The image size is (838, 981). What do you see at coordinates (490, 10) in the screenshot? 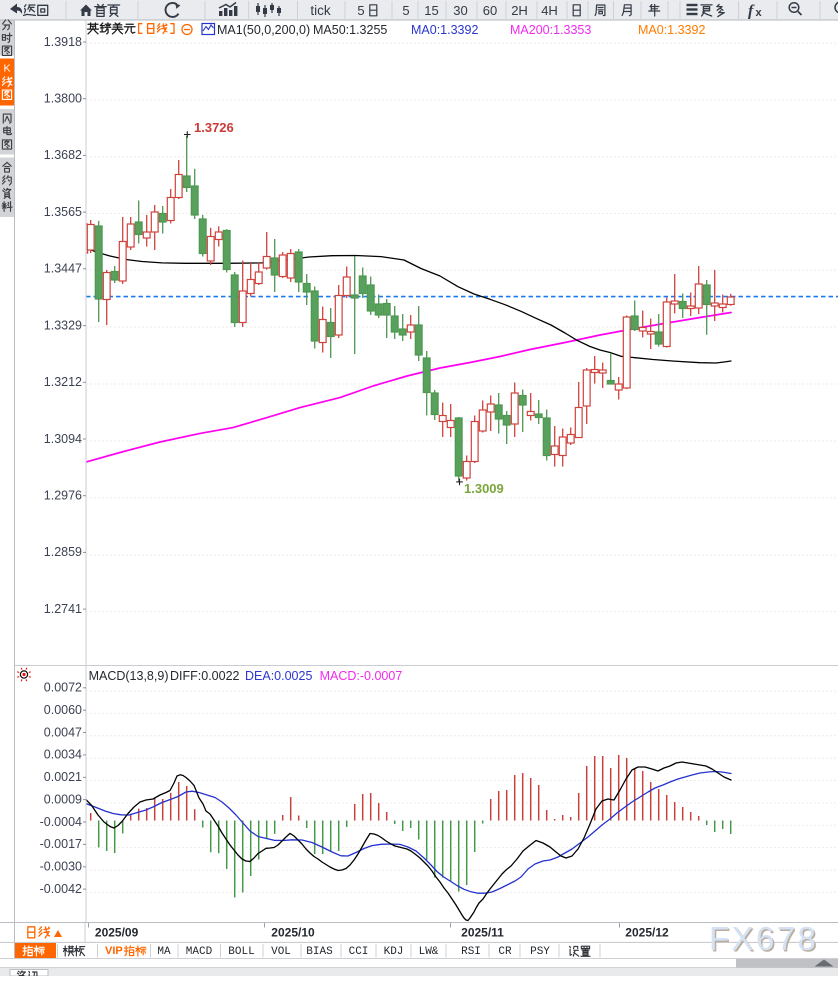
I see `svg-text: 60` at bounding box center [490, 10].